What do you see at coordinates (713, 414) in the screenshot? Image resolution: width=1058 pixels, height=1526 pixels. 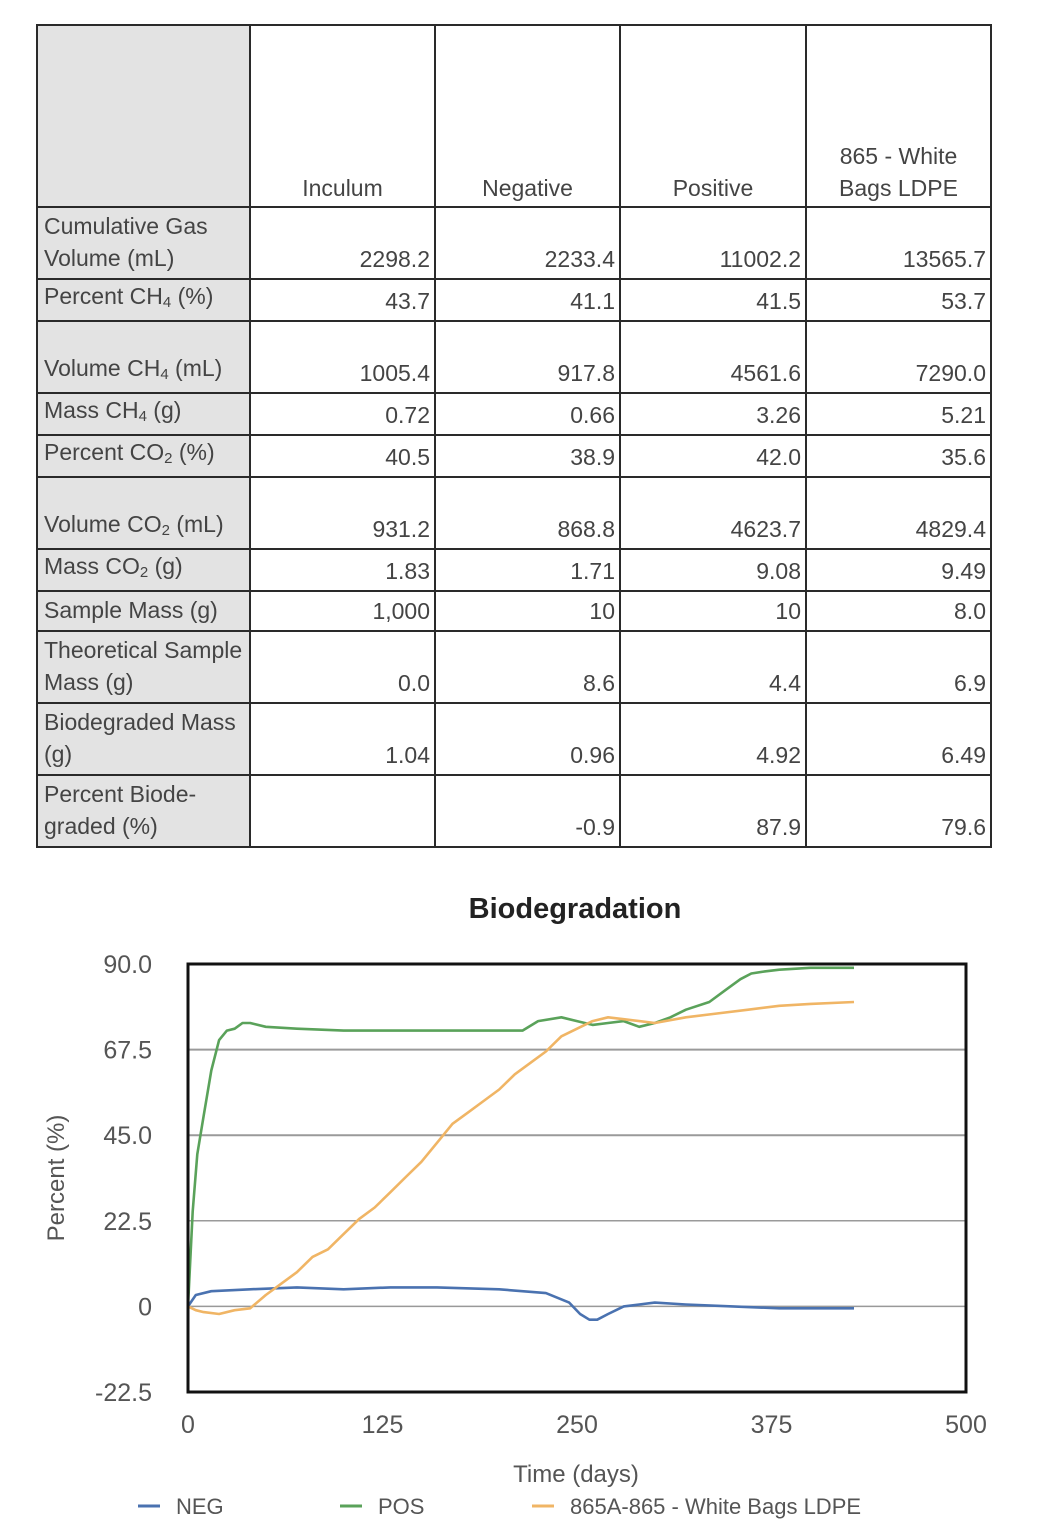 I see `table-cell: 3.26` at bounding box center [713, 414].